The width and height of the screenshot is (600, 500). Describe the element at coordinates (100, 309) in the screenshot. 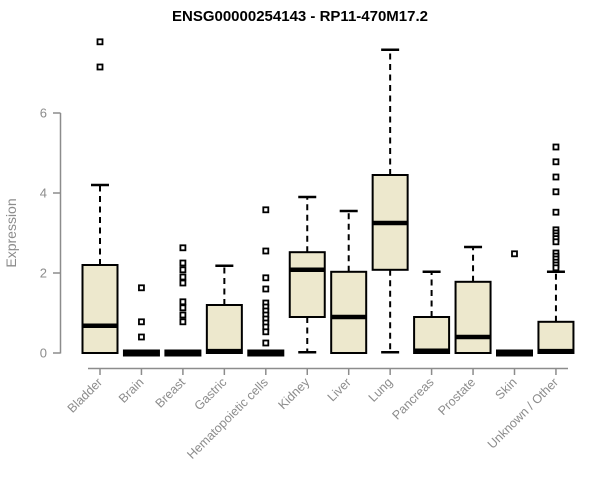

I see `box-bladder` at that location.